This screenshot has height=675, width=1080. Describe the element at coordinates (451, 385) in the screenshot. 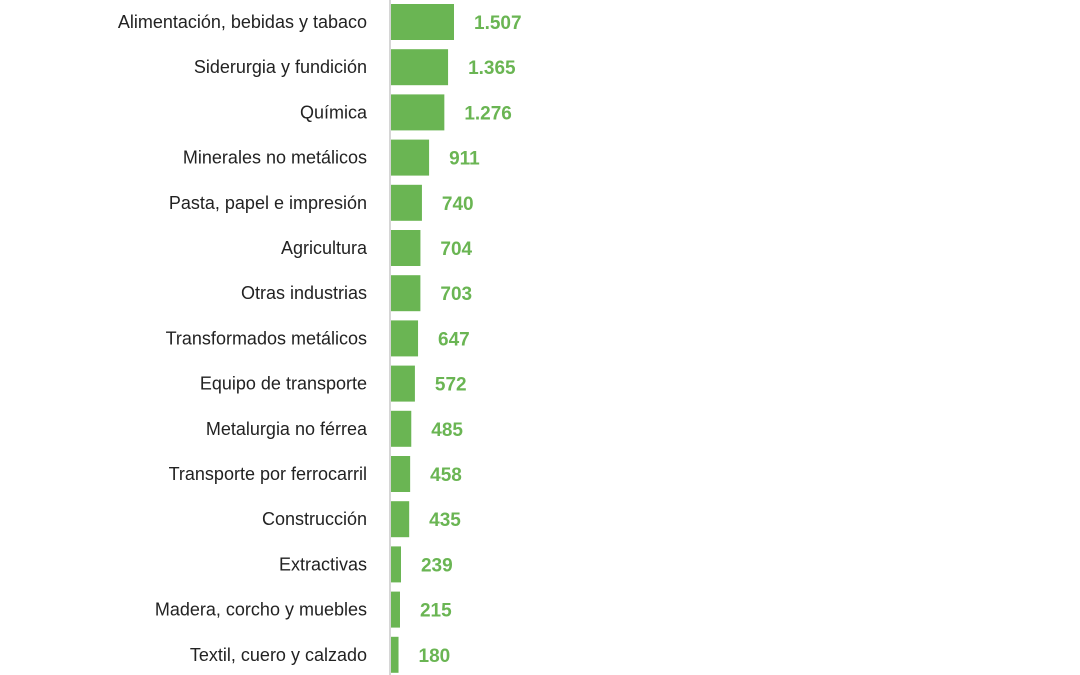

I see `value-label: 572` at that location.